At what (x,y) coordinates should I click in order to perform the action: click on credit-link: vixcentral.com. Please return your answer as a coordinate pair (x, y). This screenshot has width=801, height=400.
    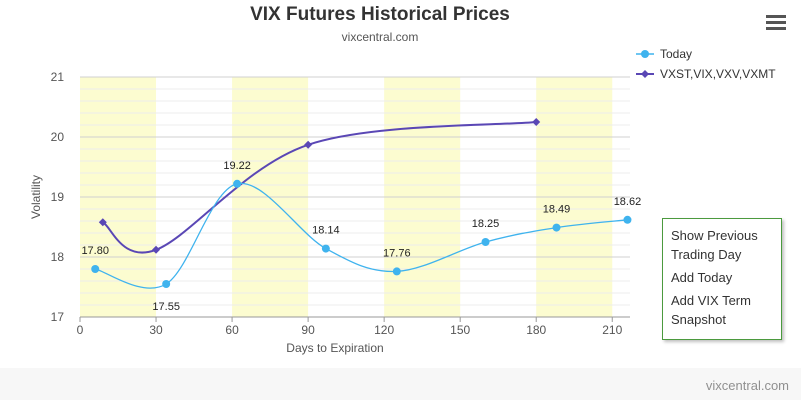
    Looking at the image, I should click on (747, 385).